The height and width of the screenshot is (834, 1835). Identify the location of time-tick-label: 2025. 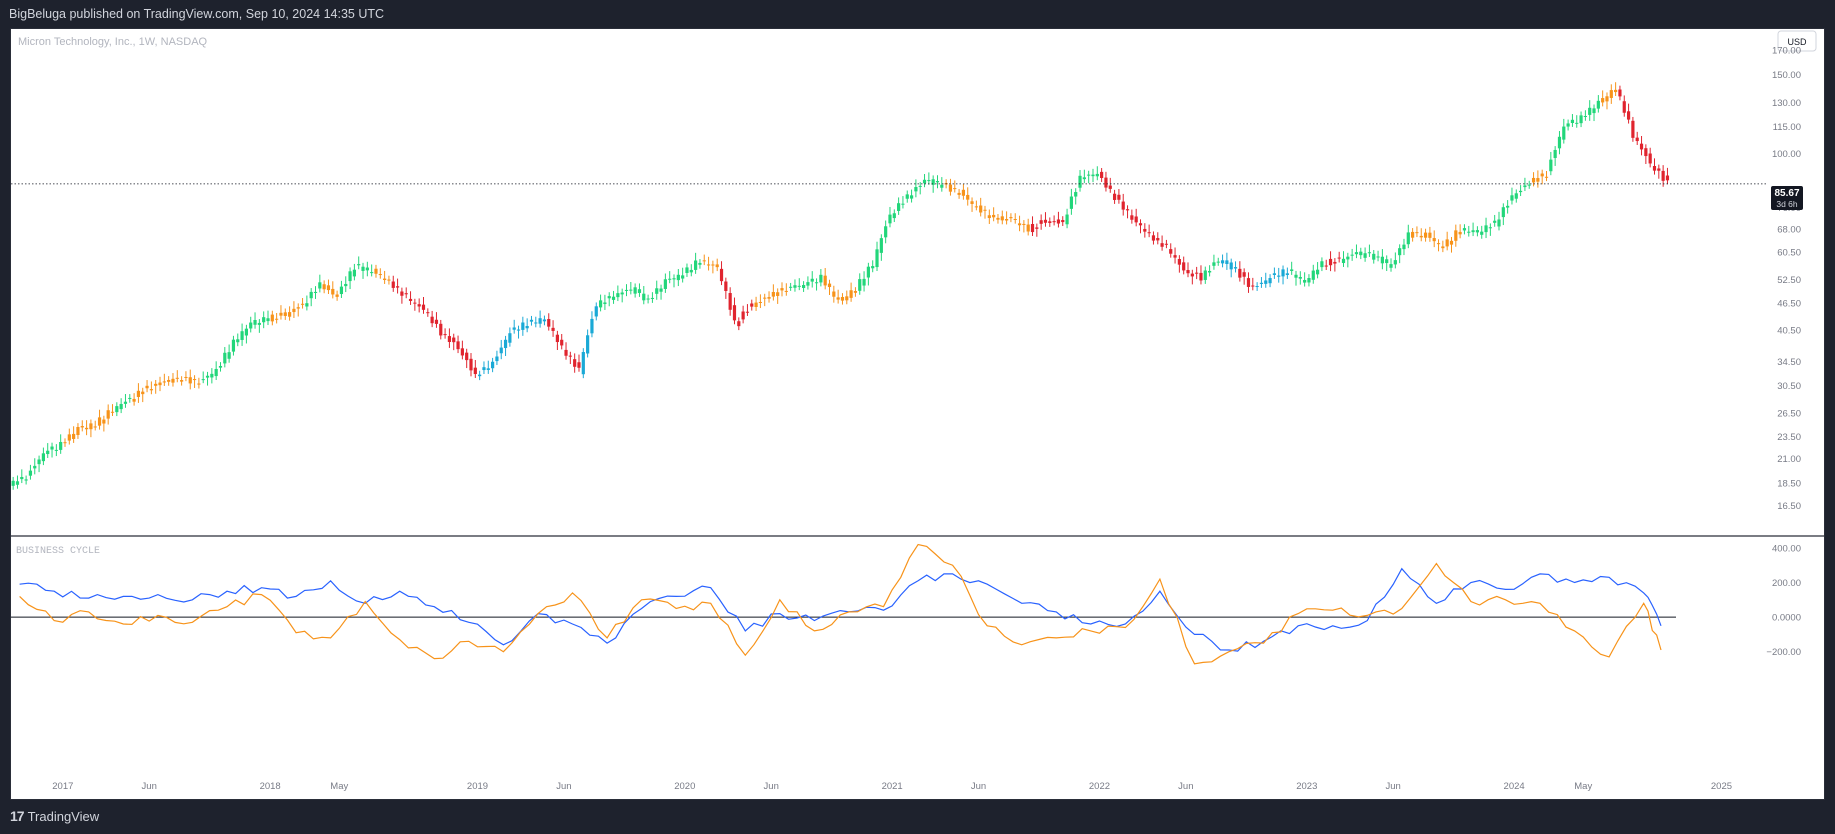
(1721, 786).